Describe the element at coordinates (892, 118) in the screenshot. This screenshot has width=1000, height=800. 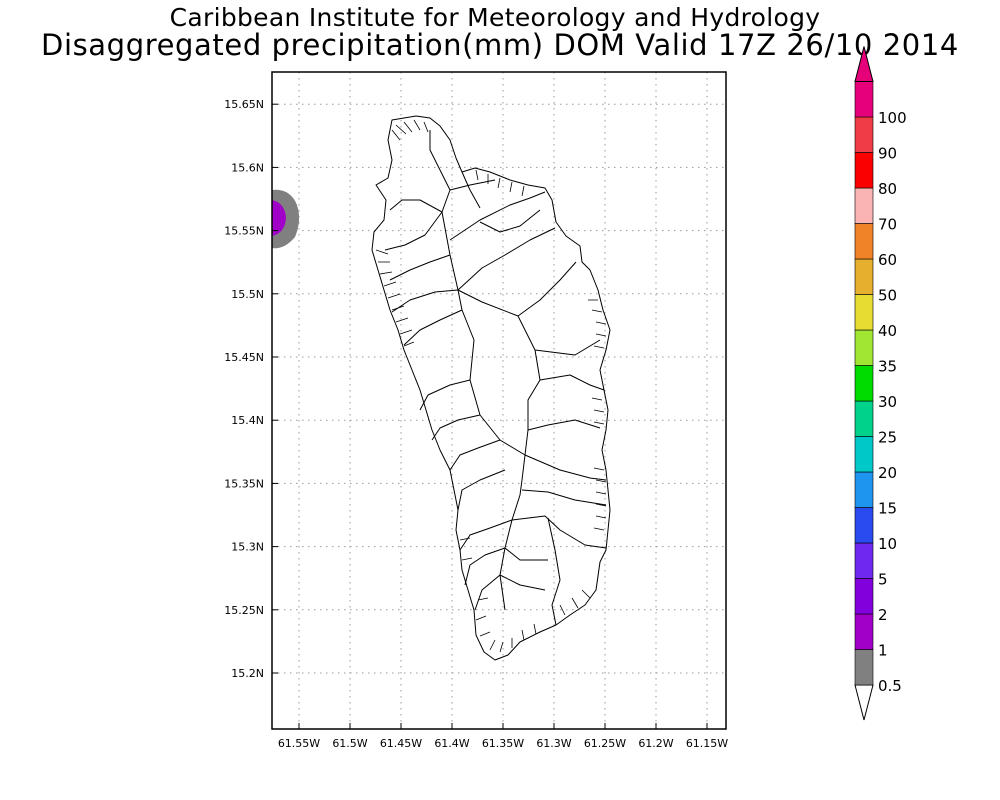
I see `colorbar-level-label: 100` at that location.